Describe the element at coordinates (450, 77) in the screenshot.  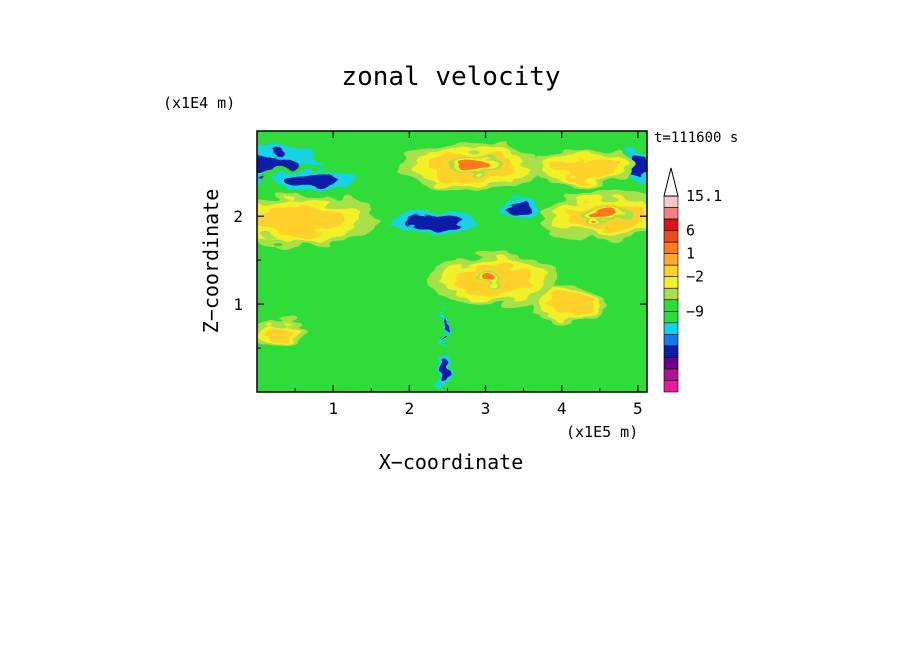
I see `chart-title: zonal velocity` at that location.